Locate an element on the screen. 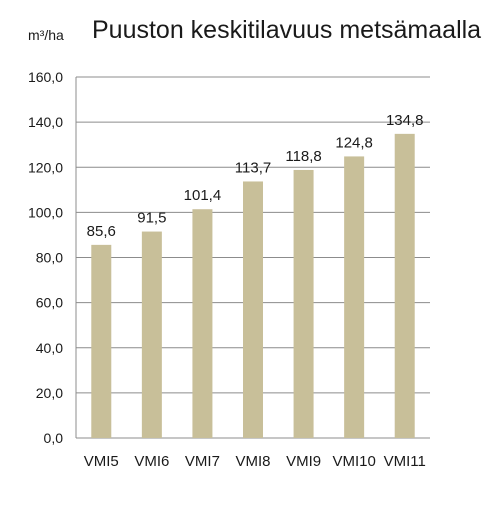  bar-vmi8 is located at coordinates (253, 310).